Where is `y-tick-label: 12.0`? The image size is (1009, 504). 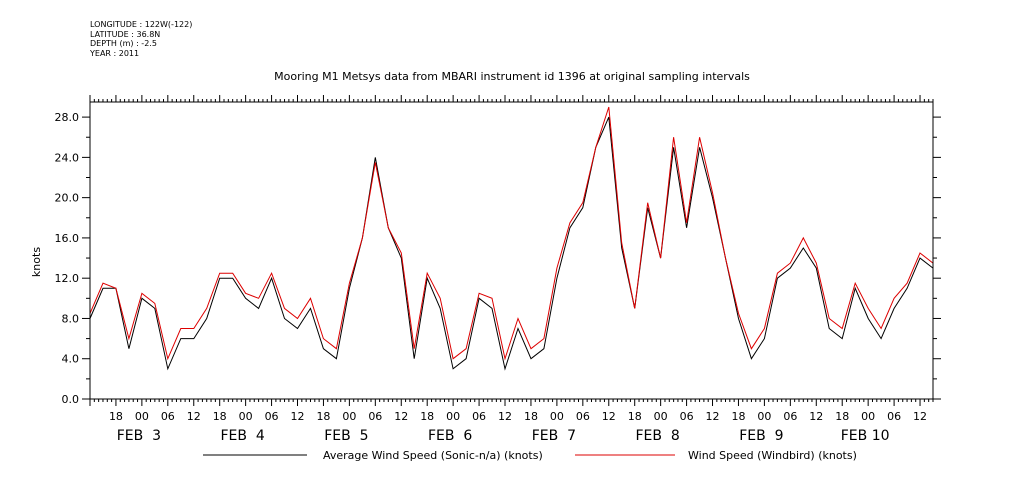
y-tick-label: 12.0 is located at coordinates (67, 278).